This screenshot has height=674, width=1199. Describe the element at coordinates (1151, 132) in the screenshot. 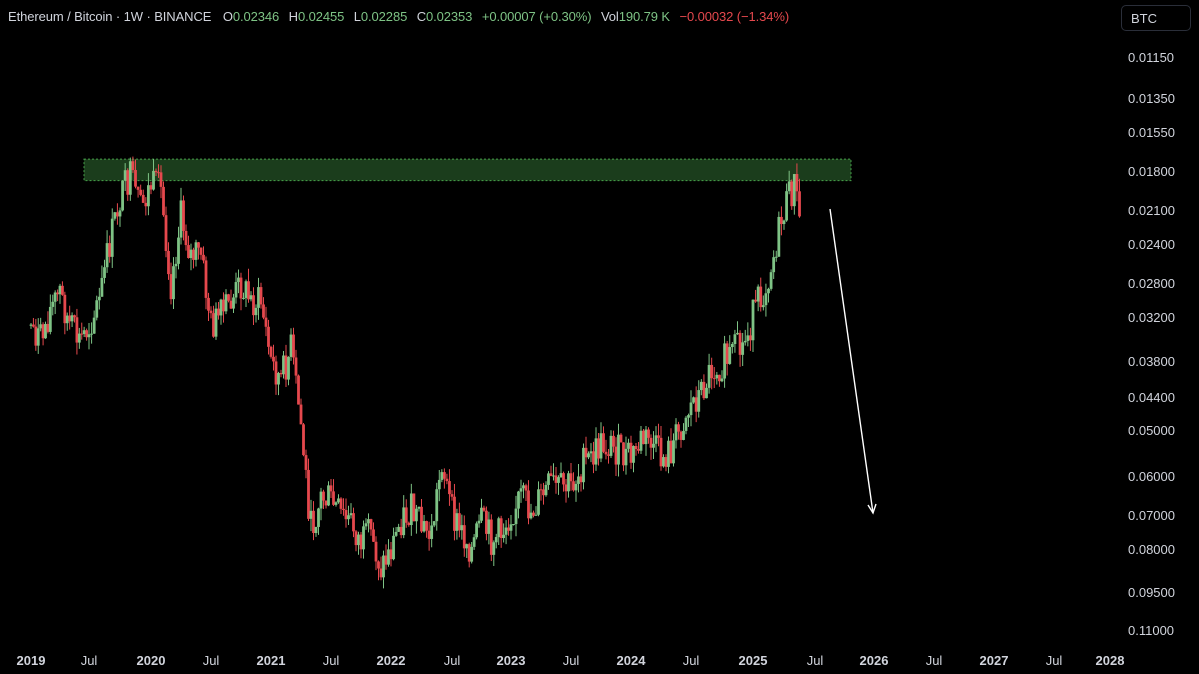

I see `y-tick-label: 0.01550` at that location.